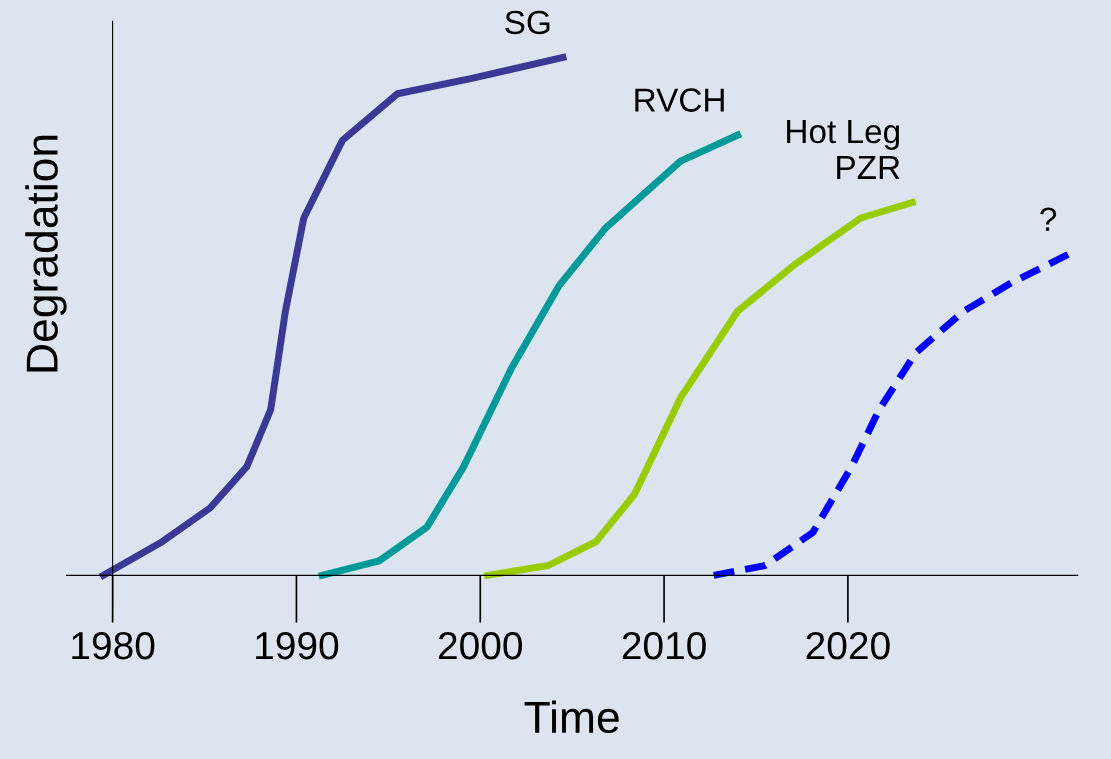  Describe the element at coordinates (1048, 219) in the screenshot. I see `series-label: ?` at that location.